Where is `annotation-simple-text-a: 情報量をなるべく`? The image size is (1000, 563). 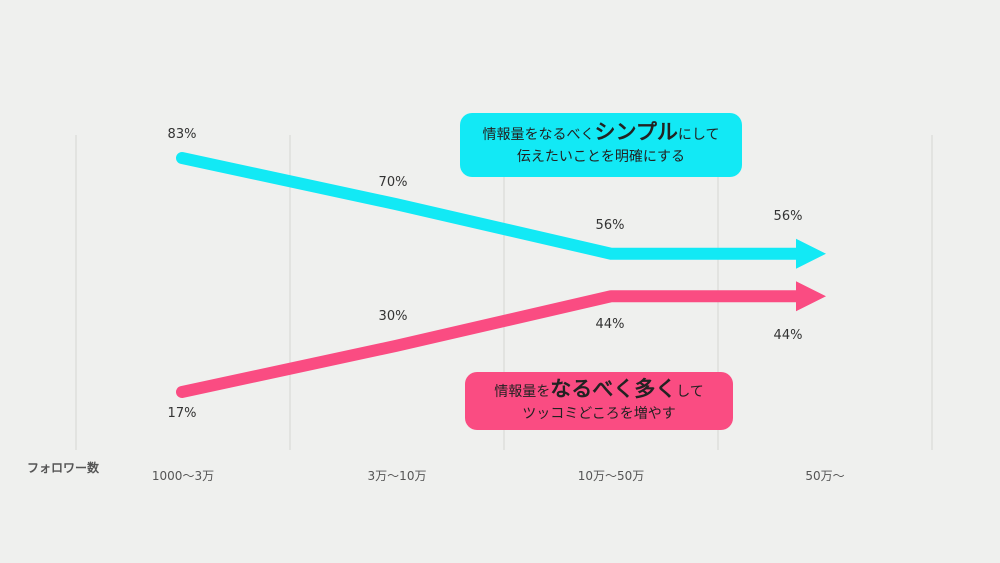 annotation-simple-text-a: 情報量をなるべく is located at coordinates (538, 135).